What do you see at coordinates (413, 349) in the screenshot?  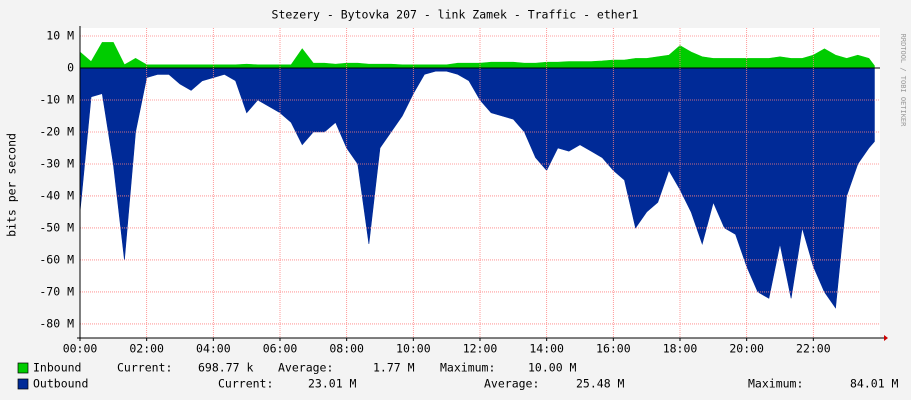 I see `x-tick-label: 10:00` at bounding box center [413, 349].